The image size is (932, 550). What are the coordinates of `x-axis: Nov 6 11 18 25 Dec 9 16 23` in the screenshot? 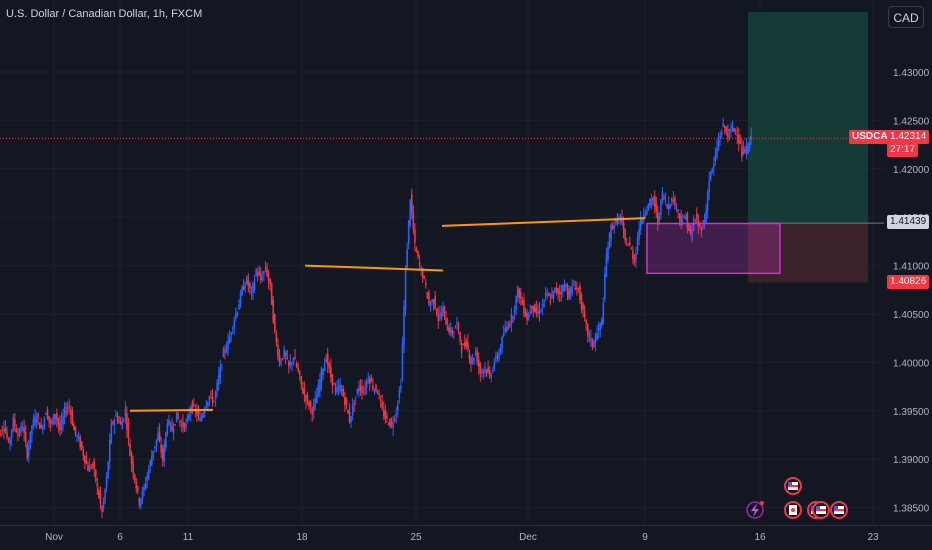 It's located at (462, 537).